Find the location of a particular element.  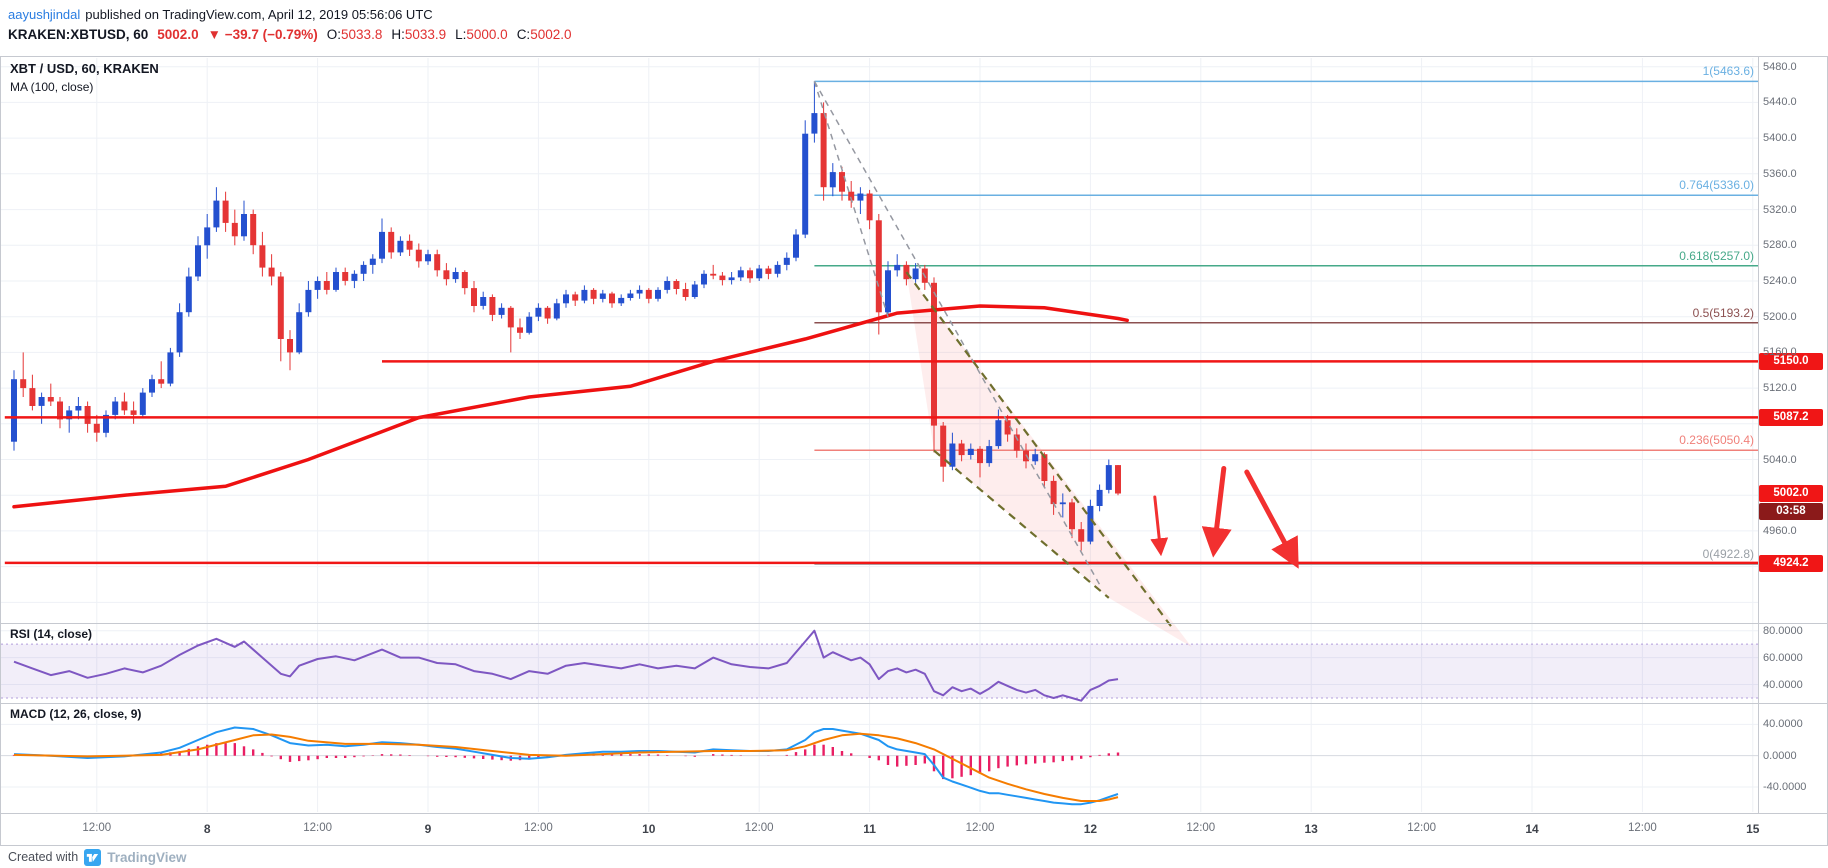

low-value: L:5000.0 is located at coordinates (481, 34).